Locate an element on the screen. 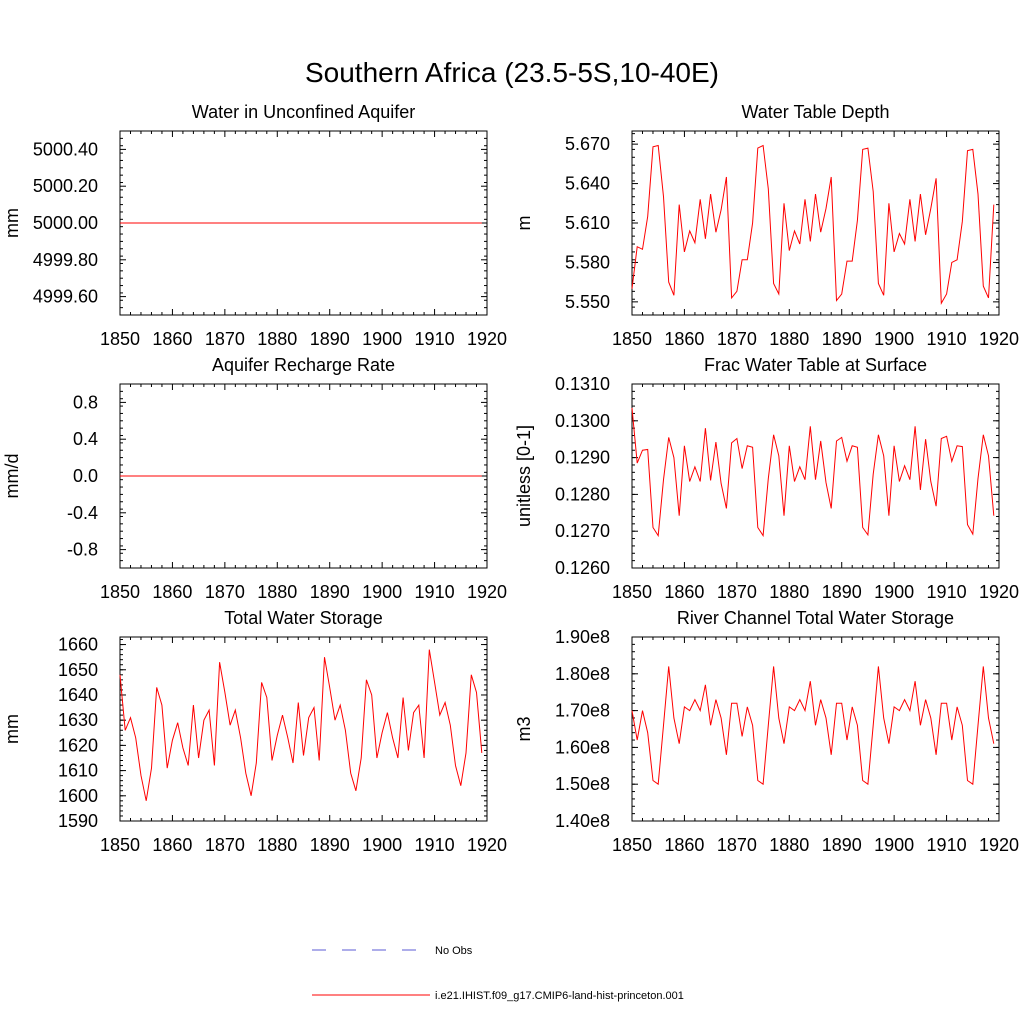 The height and width of the screenshot is (1029, 1024). y-tick-label: 1590 is located at coordinates (78, 821).